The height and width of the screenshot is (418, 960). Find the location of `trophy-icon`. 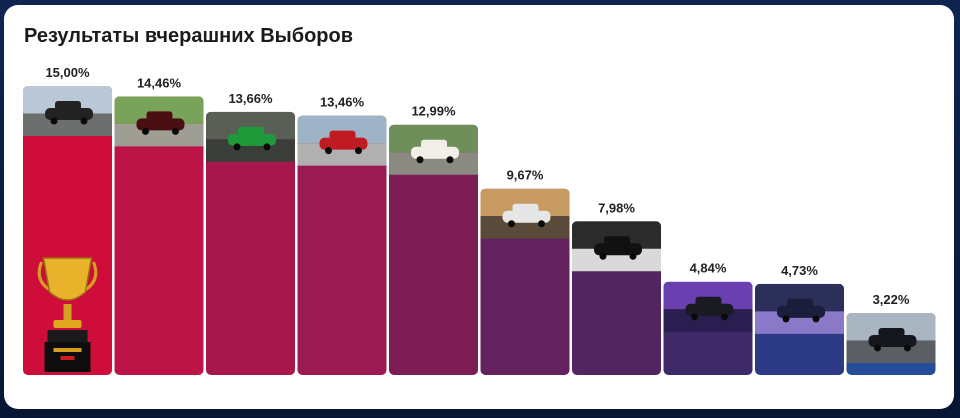

trophy-icon is located at coordinates (67, 314).